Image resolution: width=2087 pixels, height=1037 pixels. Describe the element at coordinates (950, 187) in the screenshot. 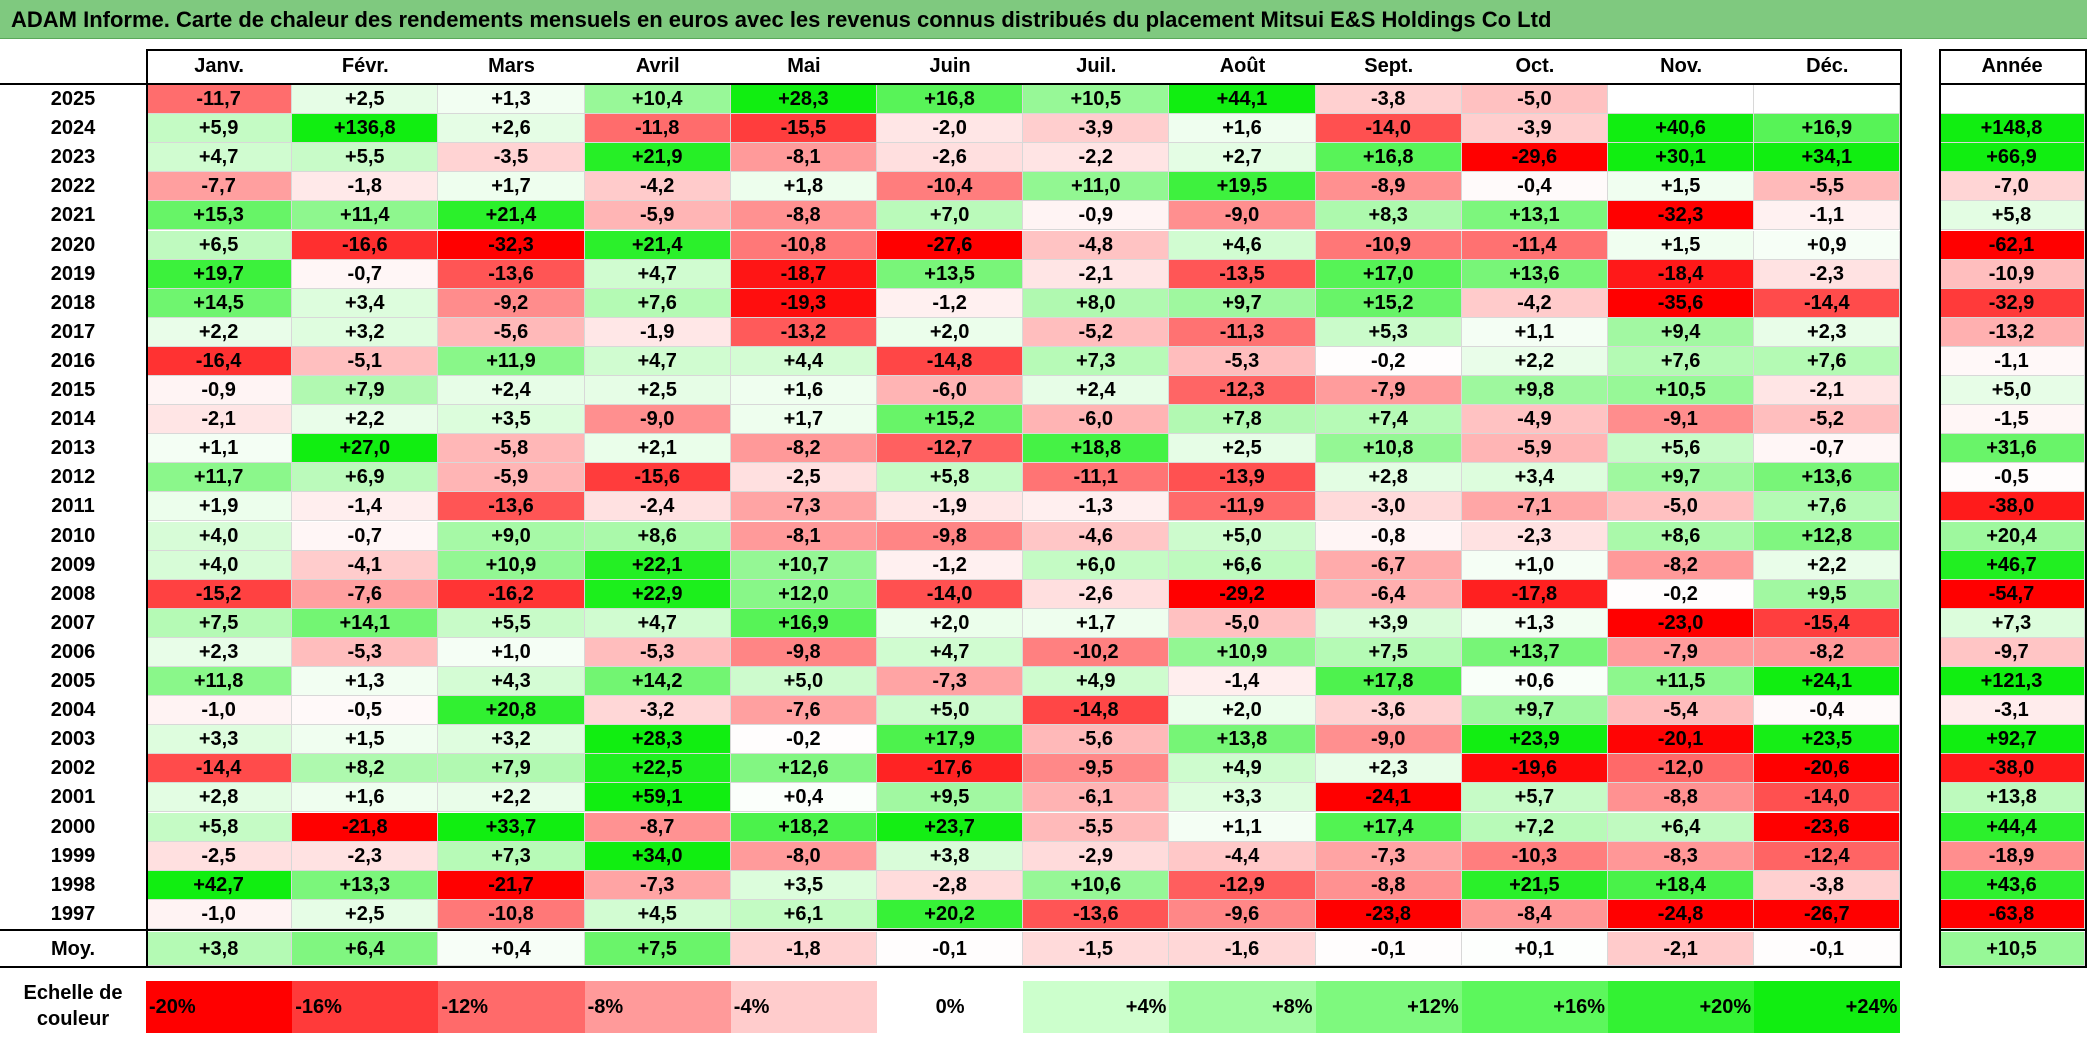

I see `heatmap-cell: -10,4` at that location.